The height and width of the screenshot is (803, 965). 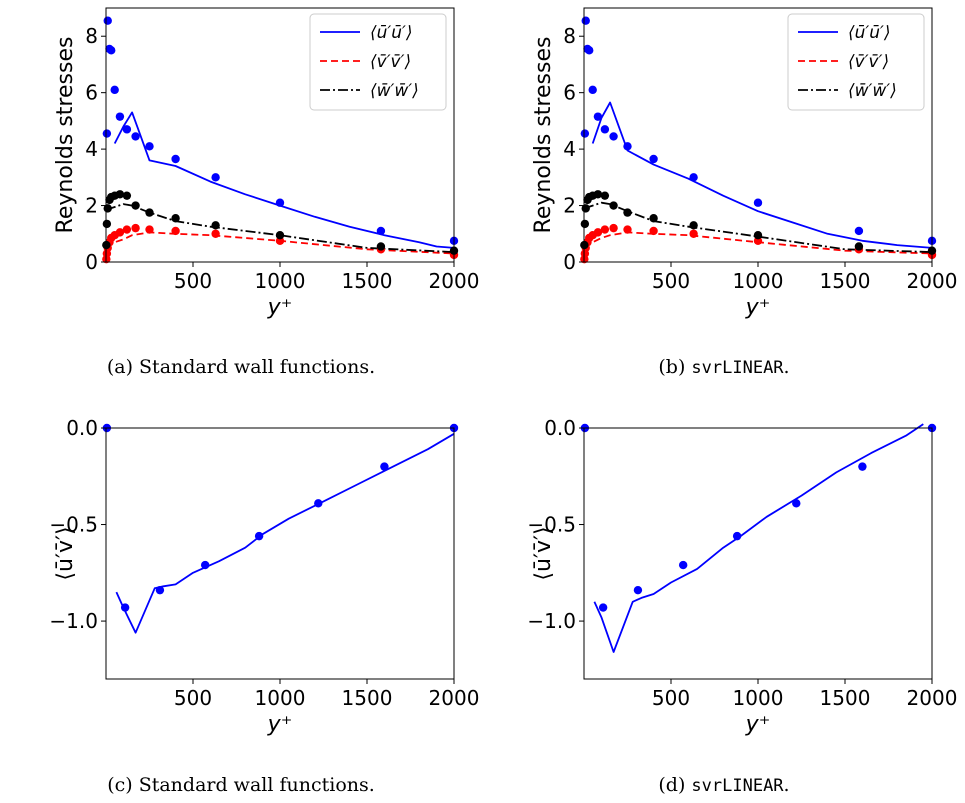 What do you see at coordinates (91, 262) in the screenshot?
I see `y-tick-label-a-0: 0` at bounding box center [91, 262].